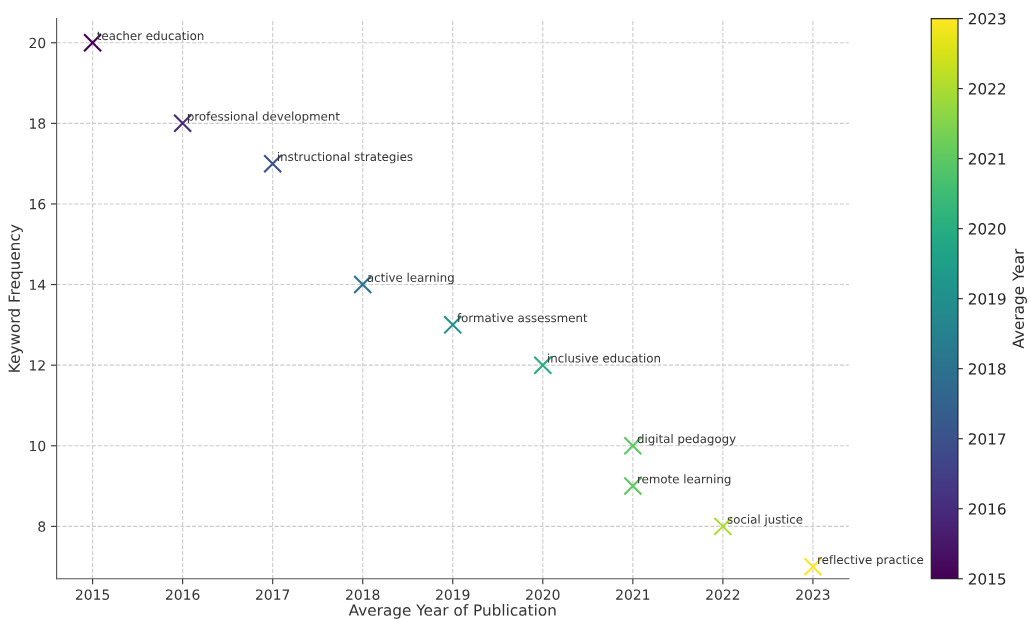 This screenshot has height=619, width=1029. Describe the element at coordinates (42, 526) in the screenshot. I see `y-tick-label: 8` at that location.